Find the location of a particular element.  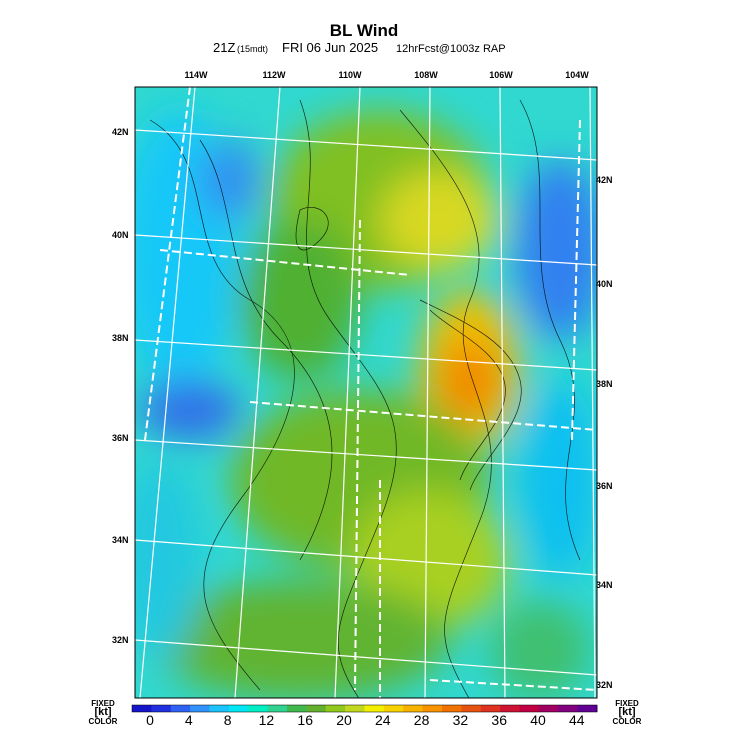

time: 21Z is located at coordinates (224, 47).